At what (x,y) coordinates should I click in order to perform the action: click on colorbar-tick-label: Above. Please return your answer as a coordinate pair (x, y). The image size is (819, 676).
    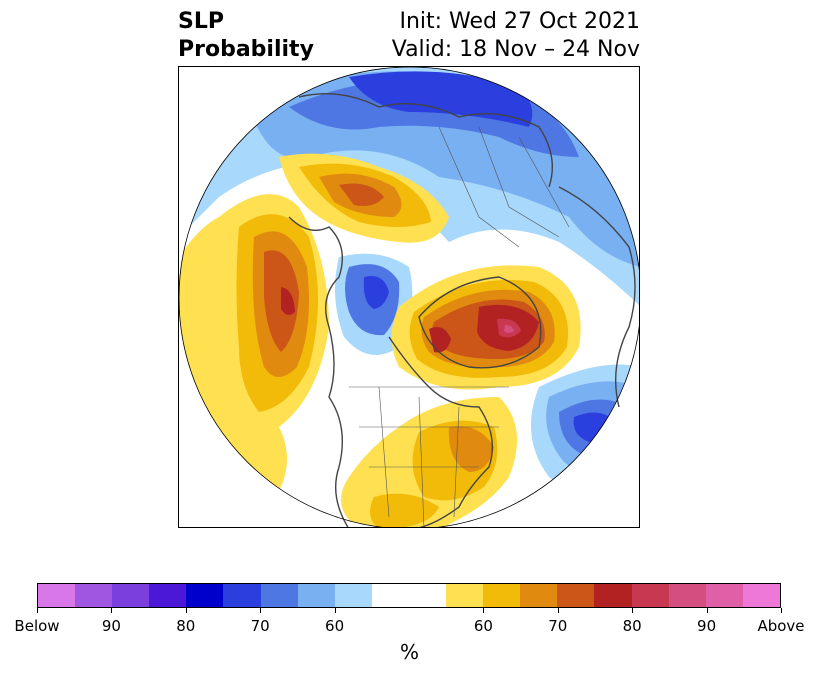
    Looking at the image, I should click on (781, 626).